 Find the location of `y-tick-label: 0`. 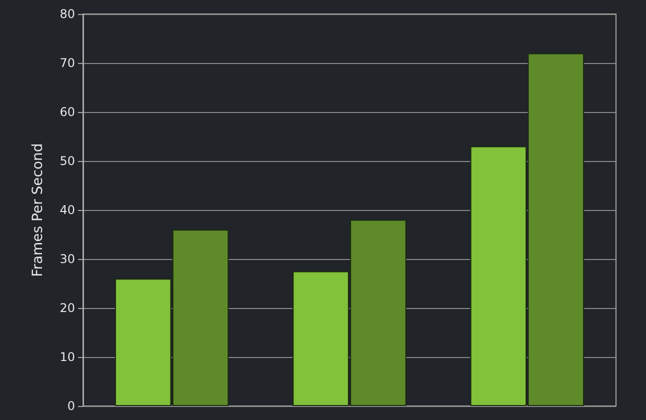

y-tick-label: 0 is located at coordinates (71, 406).